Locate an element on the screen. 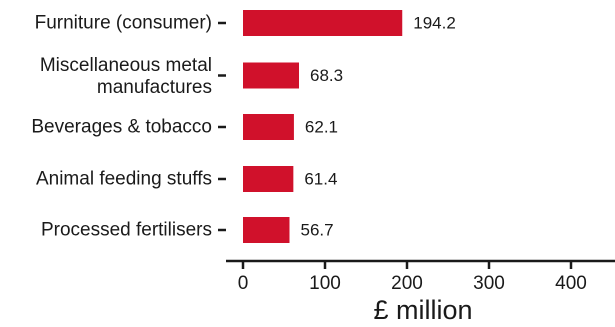 The image size is (615, 327). x-axis: 0 100 200 300 400 is located at coordinates (420, 276).